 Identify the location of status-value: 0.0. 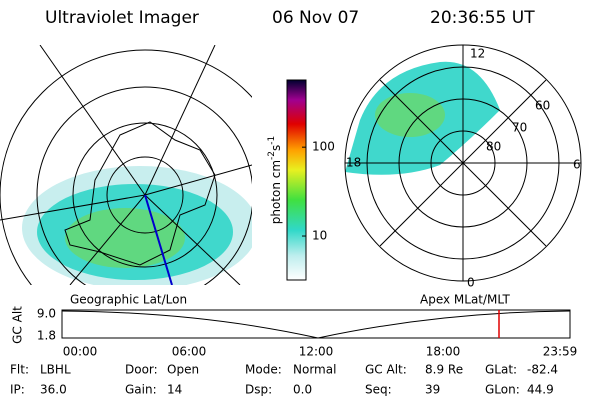
(302, 390).